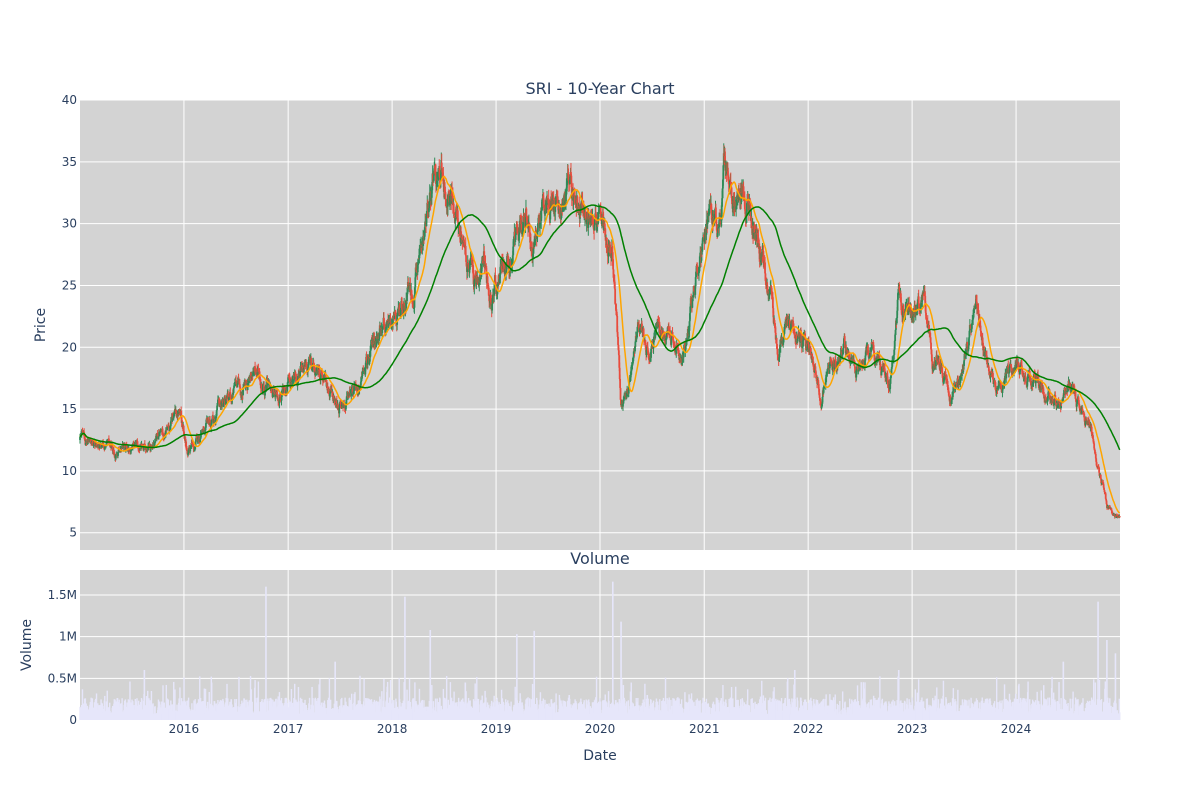 The height and width of the screenshot is (800, 1200). Describe the element at coordinates (69, 347) in the screenshot. I see `price-y-tick-label: 20` at that location.